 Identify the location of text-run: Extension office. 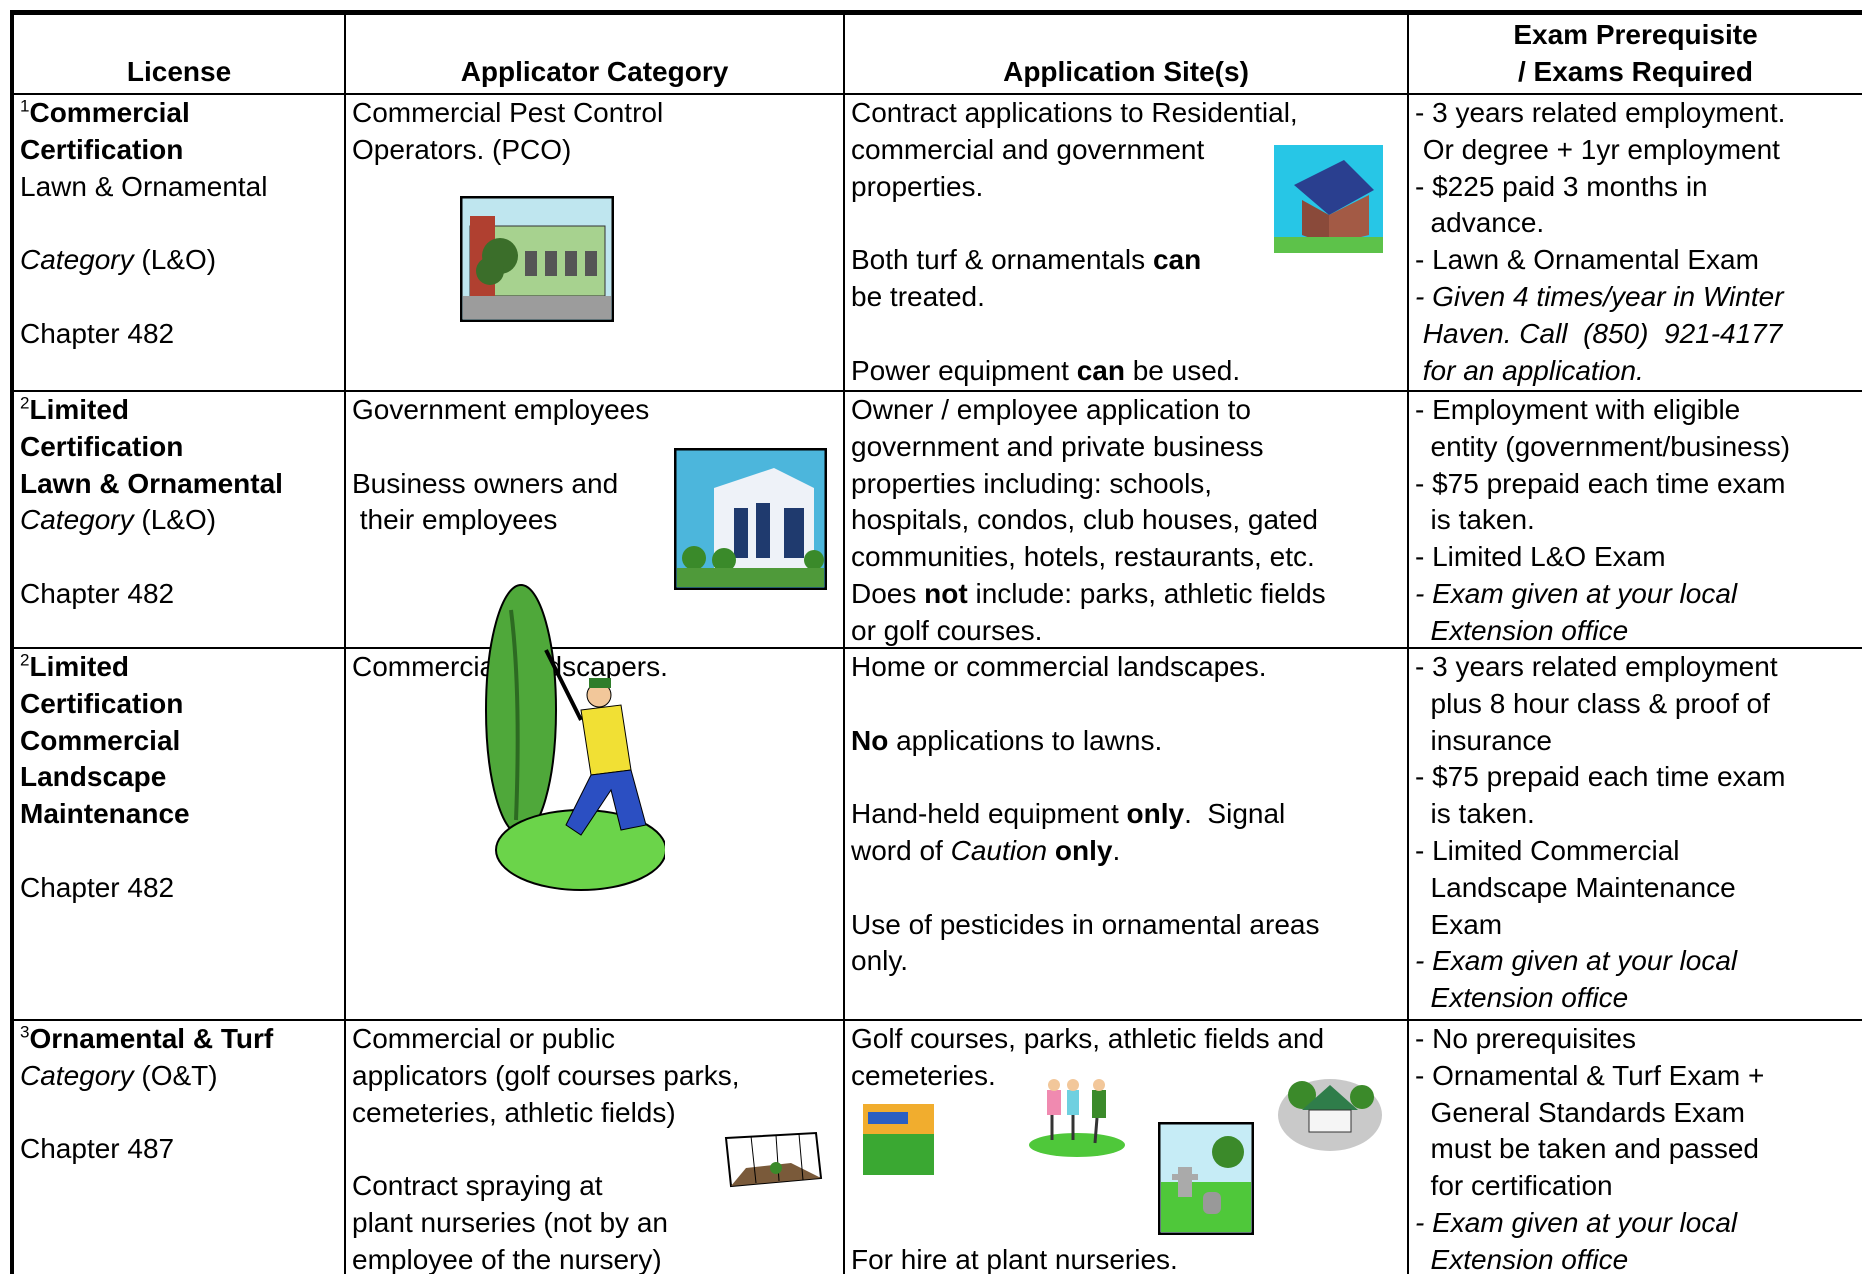
(1522, 998).